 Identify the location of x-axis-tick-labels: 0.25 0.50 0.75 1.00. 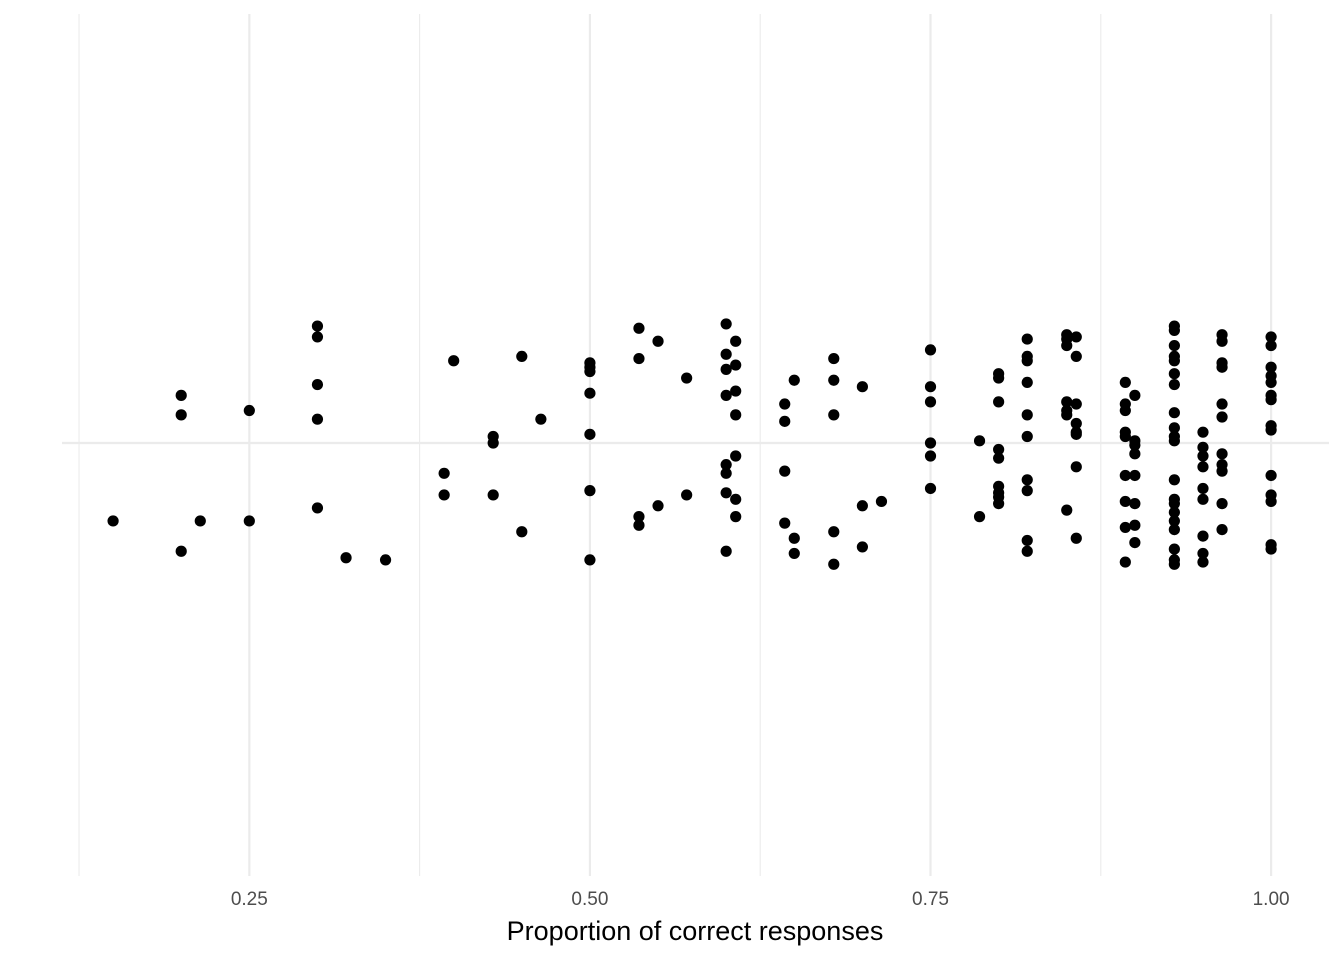
(760, 899).